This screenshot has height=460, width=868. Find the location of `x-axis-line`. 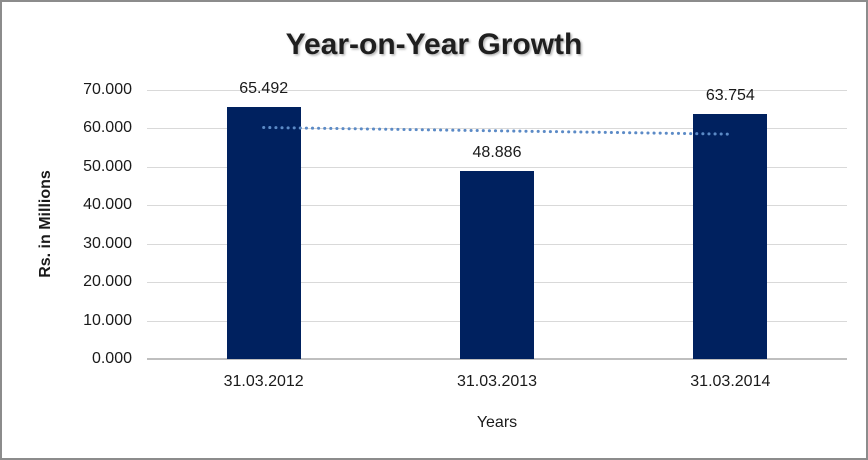

x-axis-line is located at coordinates (497, 359).